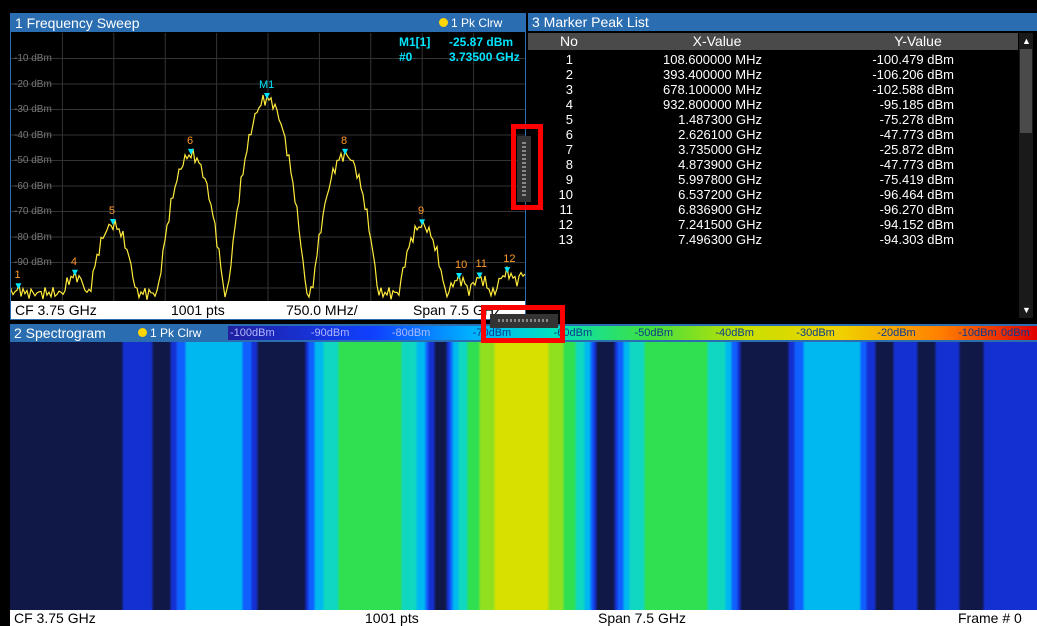  What do you see at coordinates (916, 239) in the screenshot?
I see `cell-y-value: -94.303 dBm` at bounding box center [916, 239].